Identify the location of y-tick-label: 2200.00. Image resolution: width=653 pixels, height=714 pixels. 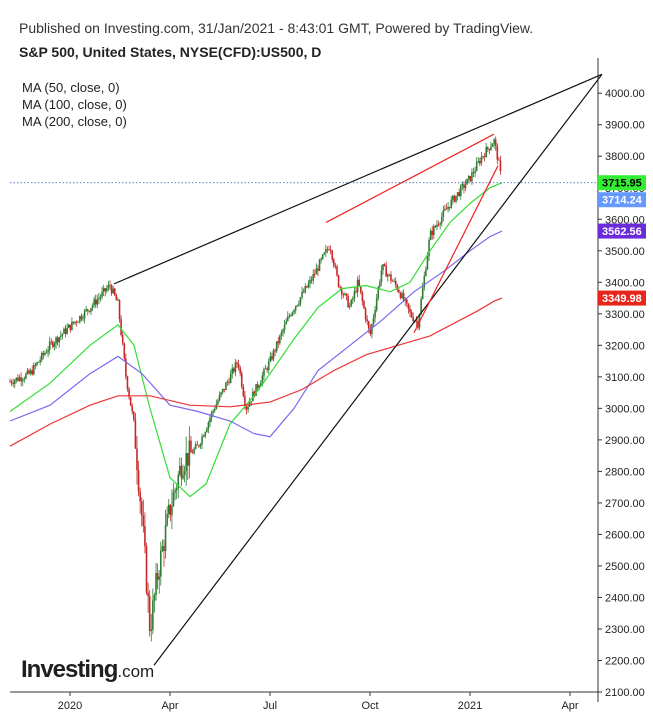
(625, 661).